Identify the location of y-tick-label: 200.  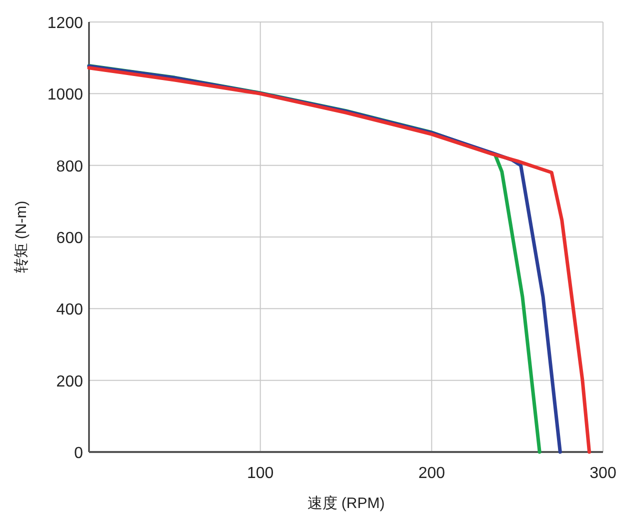
(70, 381).